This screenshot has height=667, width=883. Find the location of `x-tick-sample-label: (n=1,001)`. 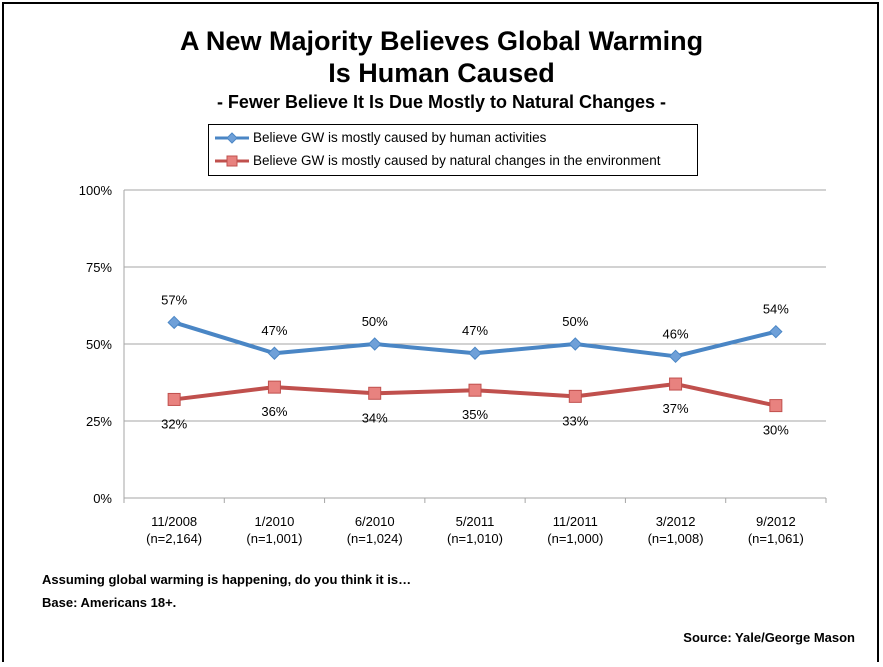

x-tick-sample-label: (n=1,001) is located at coordinates (274, 538).